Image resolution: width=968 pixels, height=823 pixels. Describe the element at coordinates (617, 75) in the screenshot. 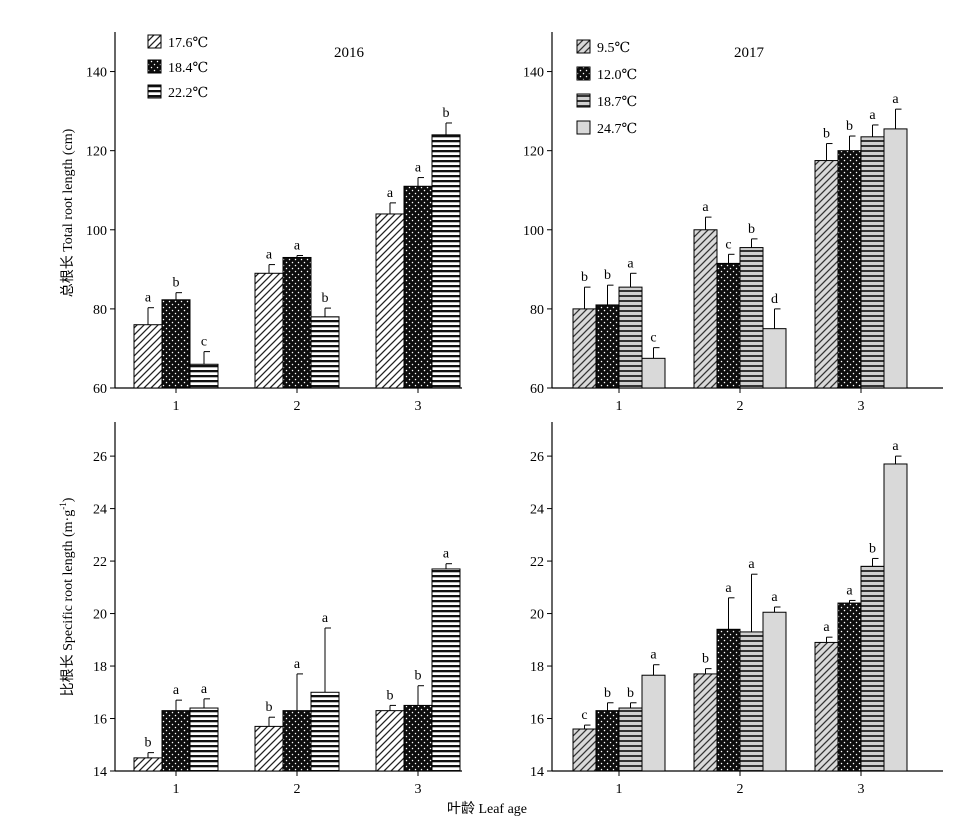

I see `legend-label: 12.0℃` at that location.